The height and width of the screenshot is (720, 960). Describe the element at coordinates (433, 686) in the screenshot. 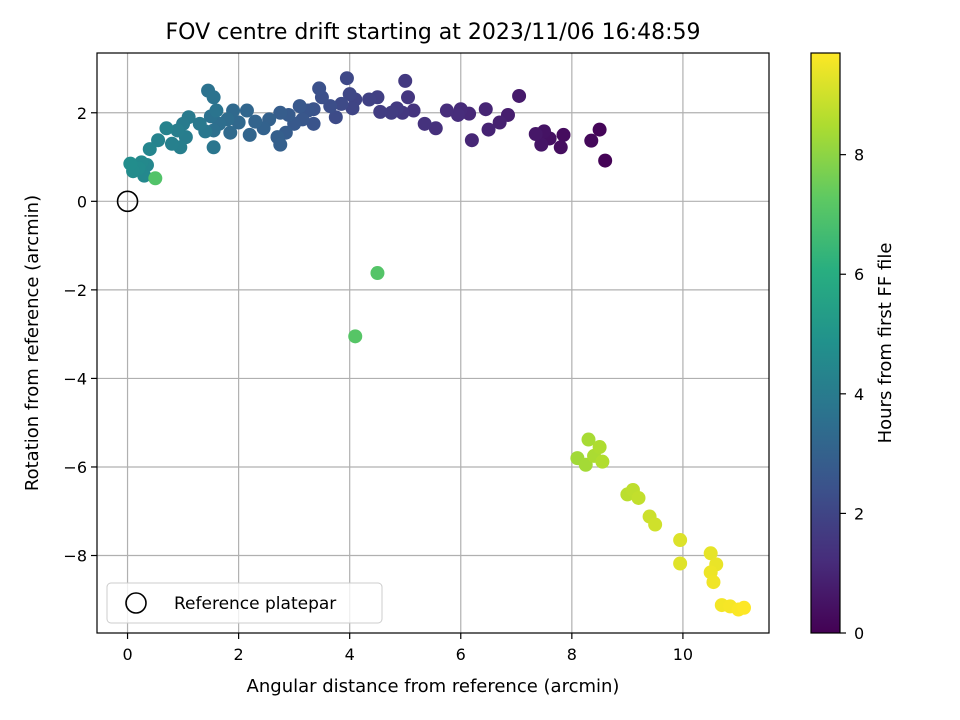

I see `x-axis-label: Angular distance from reference (arcmin)` at that location.